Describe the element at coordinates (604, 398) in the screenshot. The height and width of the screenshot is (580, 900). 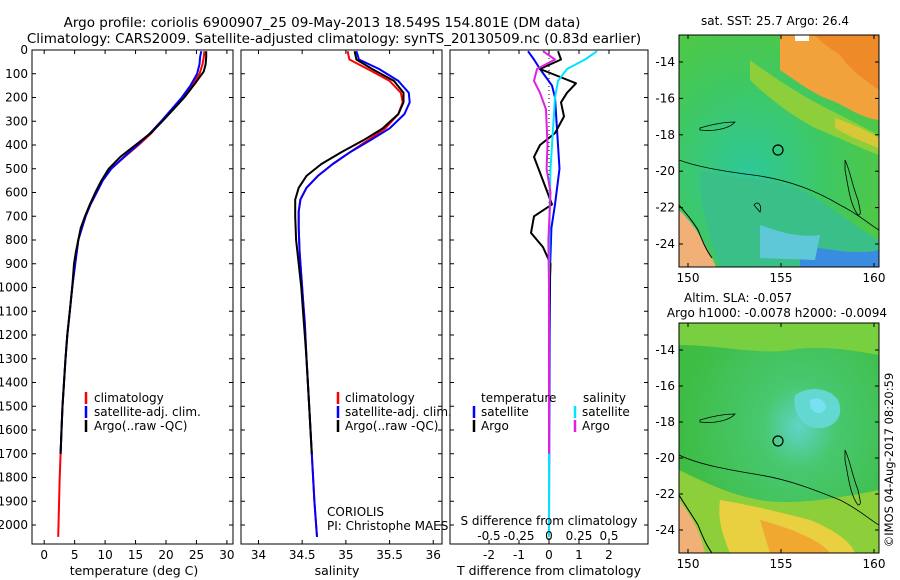
I see `legend-salinity-title: salinity` at that location.